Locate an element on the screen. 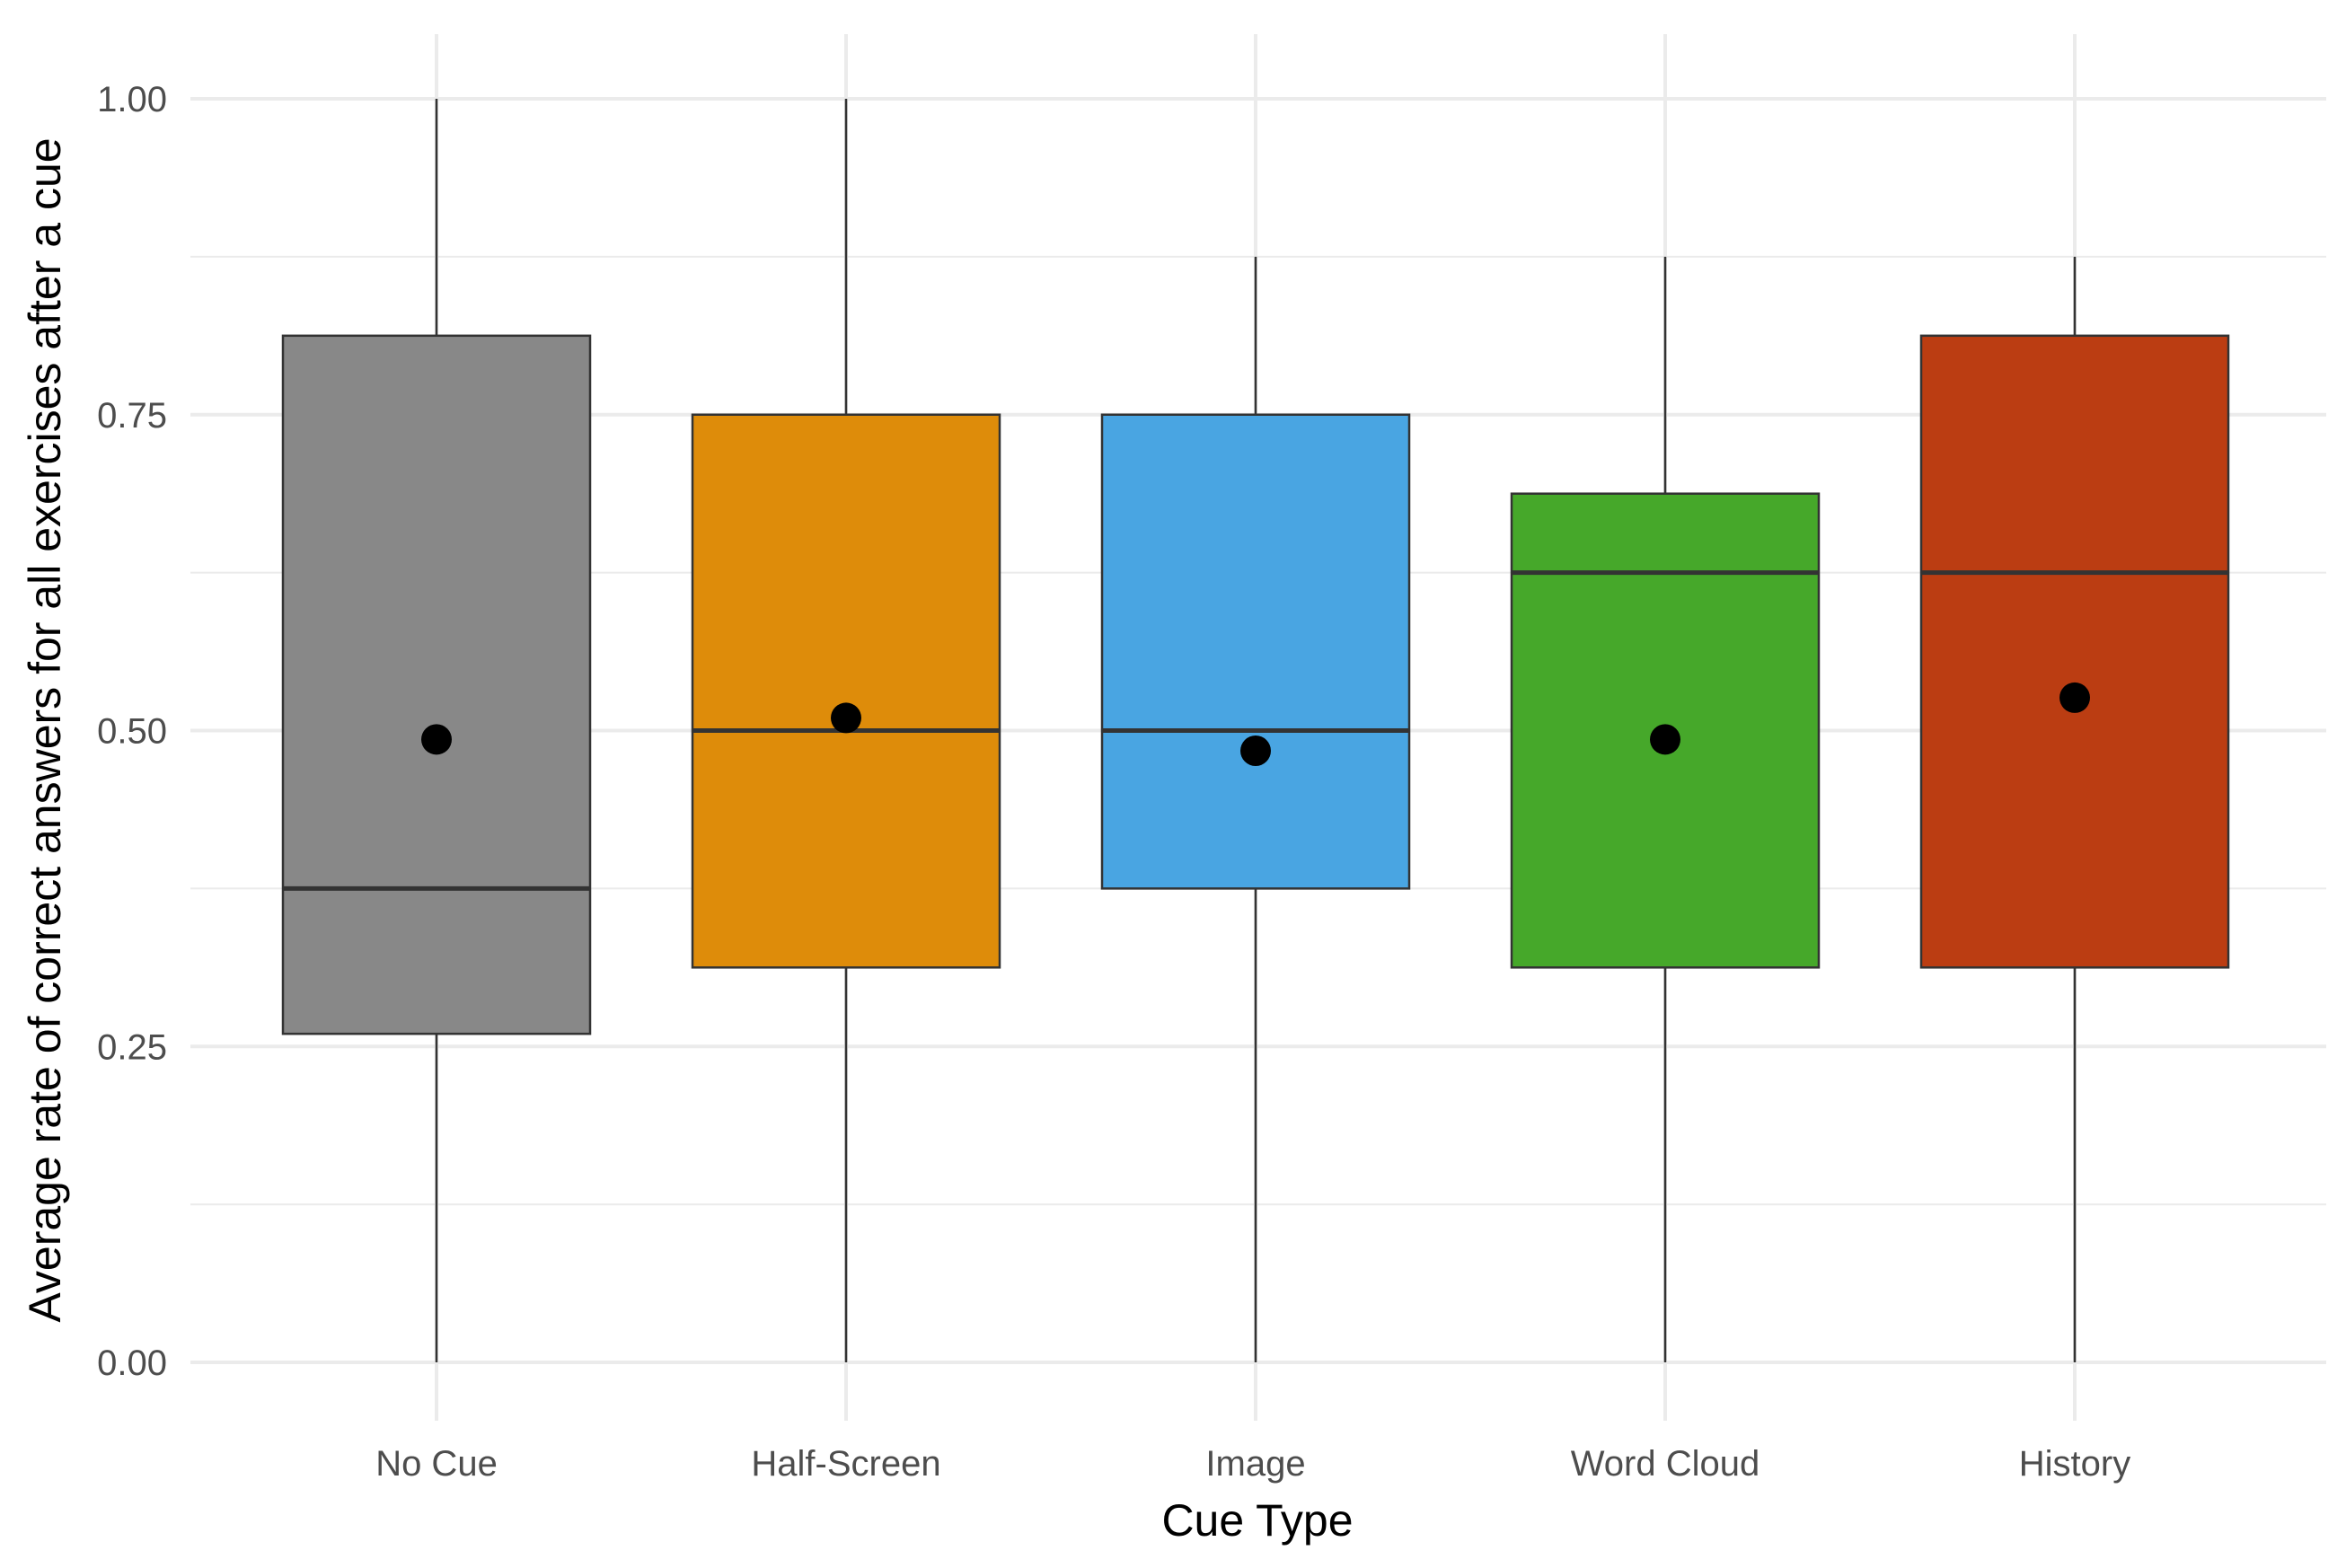 The height and width of the screenshot is (1568, 2346). box-word-cloud is located at coordinates (1665, 809).